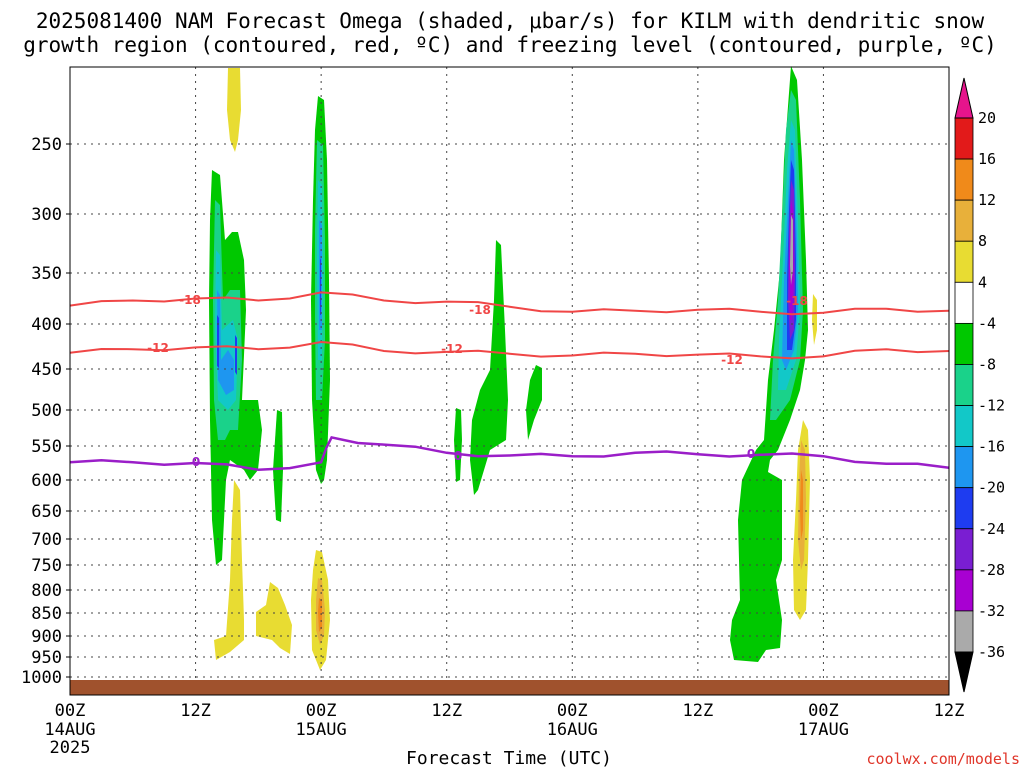 This screenshot has height=768, width=1024. I want to click on colorbar-label: -36, so click(991, 652).